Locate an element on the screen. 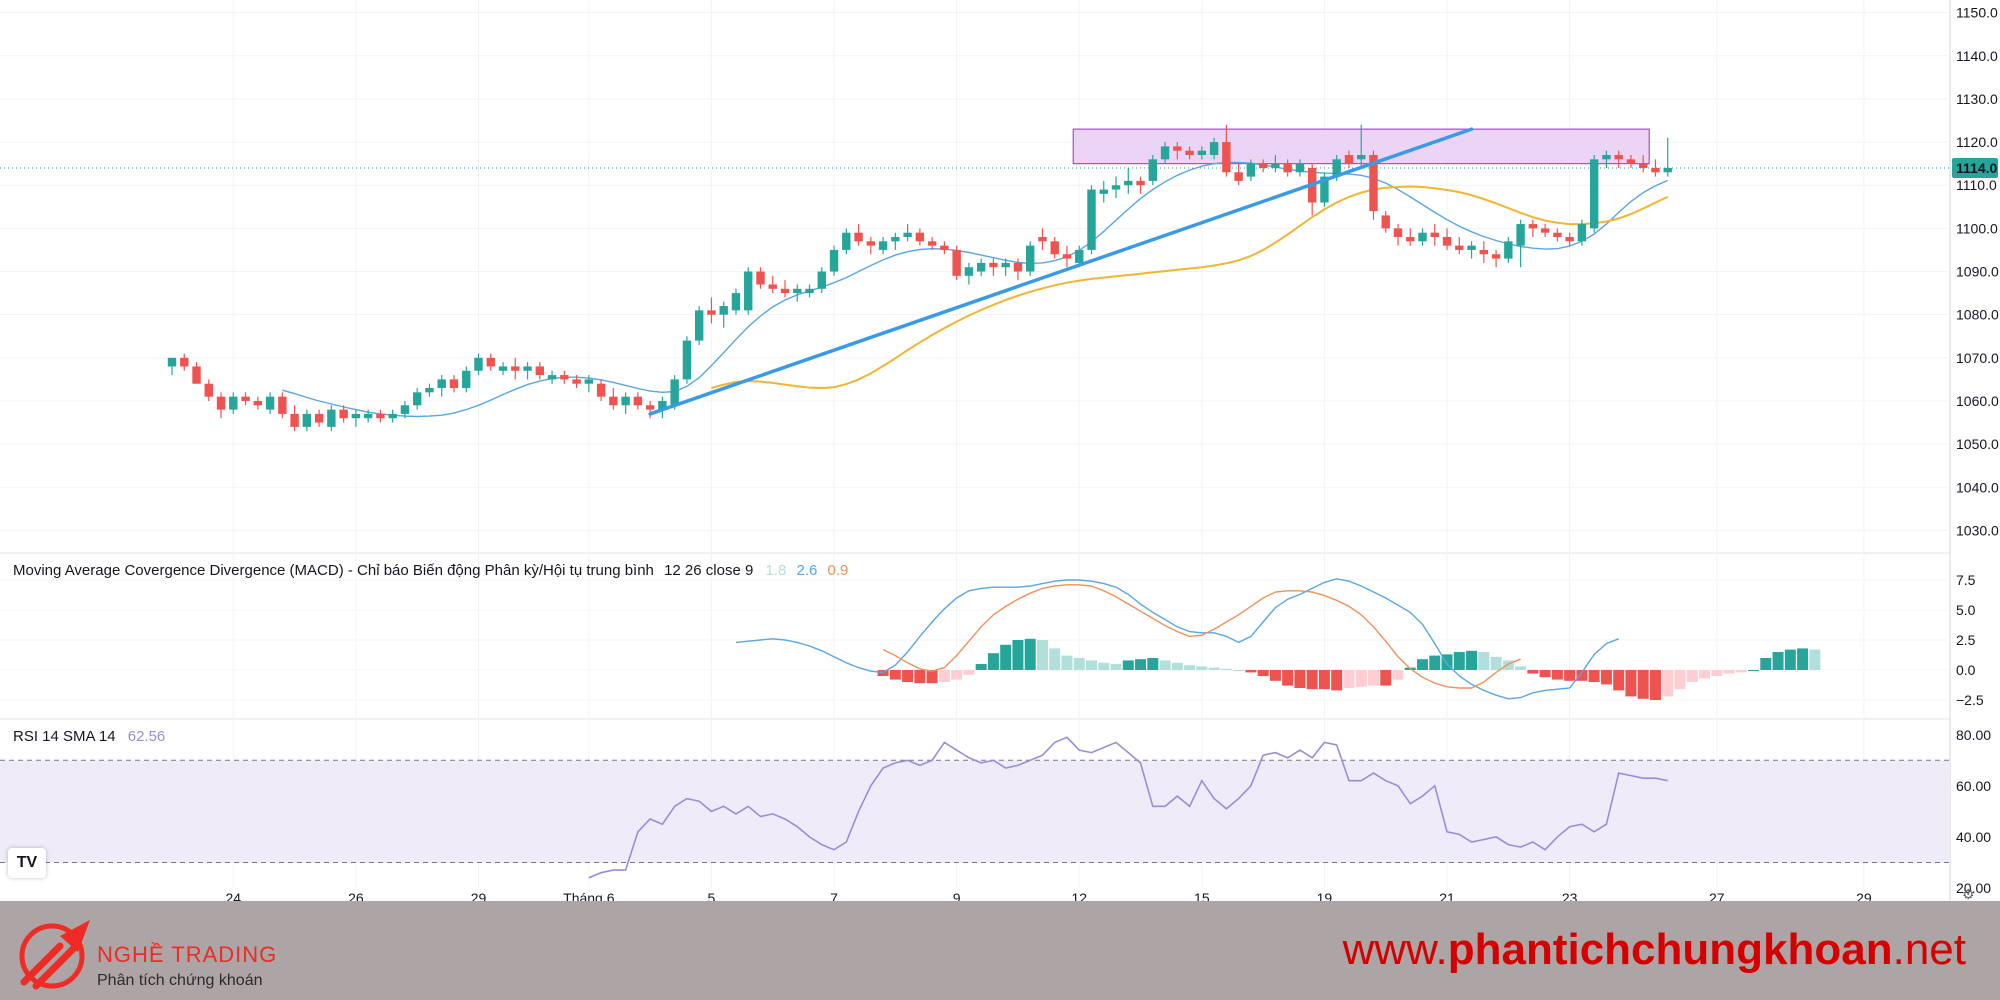  last-price-badge is located at coordinates (1975, 167).